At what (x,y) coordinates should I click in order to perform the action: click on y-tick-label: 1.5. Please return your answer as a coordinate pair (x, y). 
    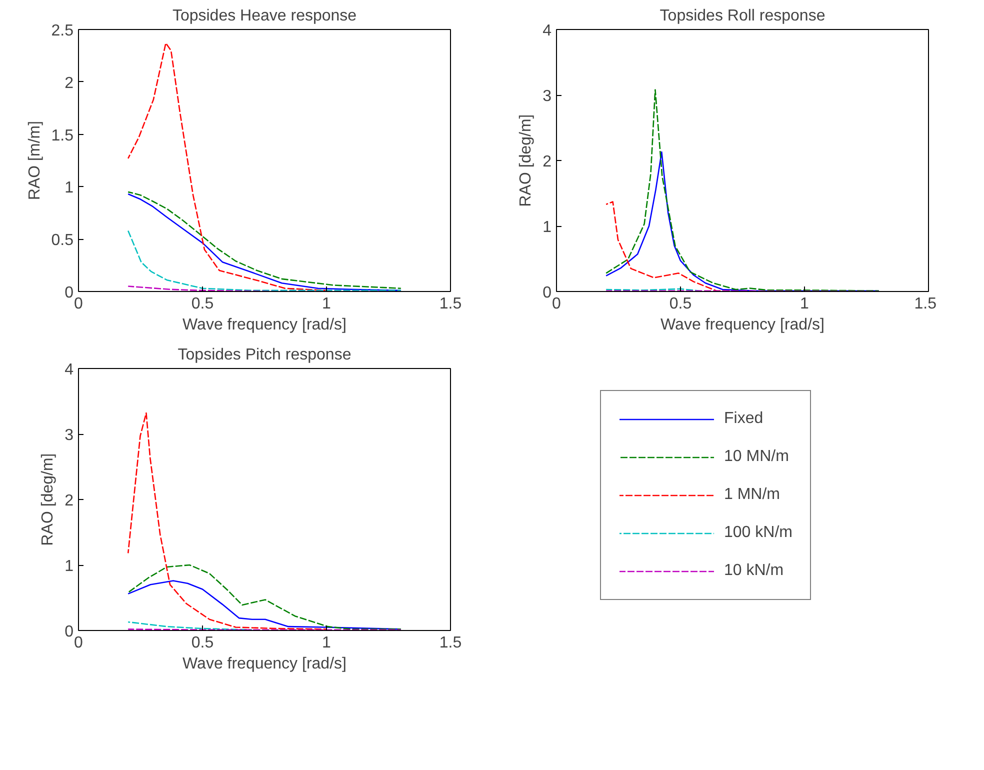
    Looking at the image, I should click on (62, 135).